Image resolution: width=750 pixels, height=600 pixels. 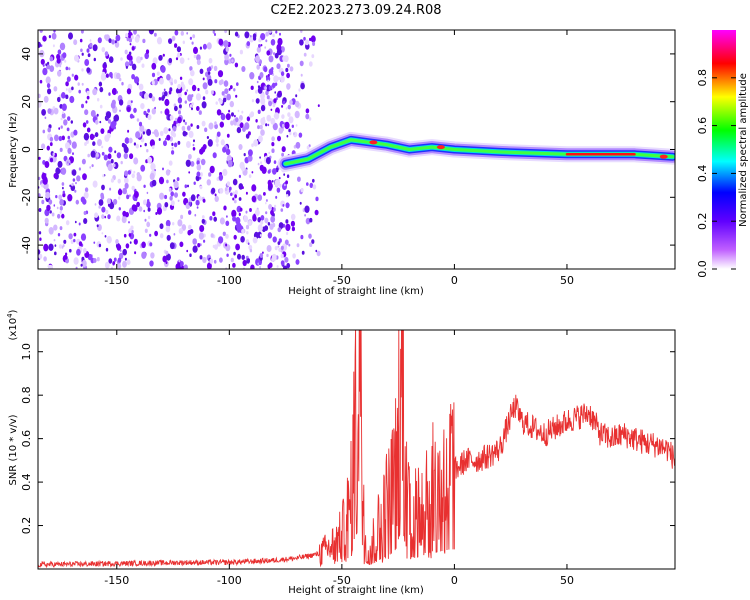 What do you see at coordinates (13, 329) in the screenshot?
I see `snr-scale-base: (x10` at bounding box center [13, 329].